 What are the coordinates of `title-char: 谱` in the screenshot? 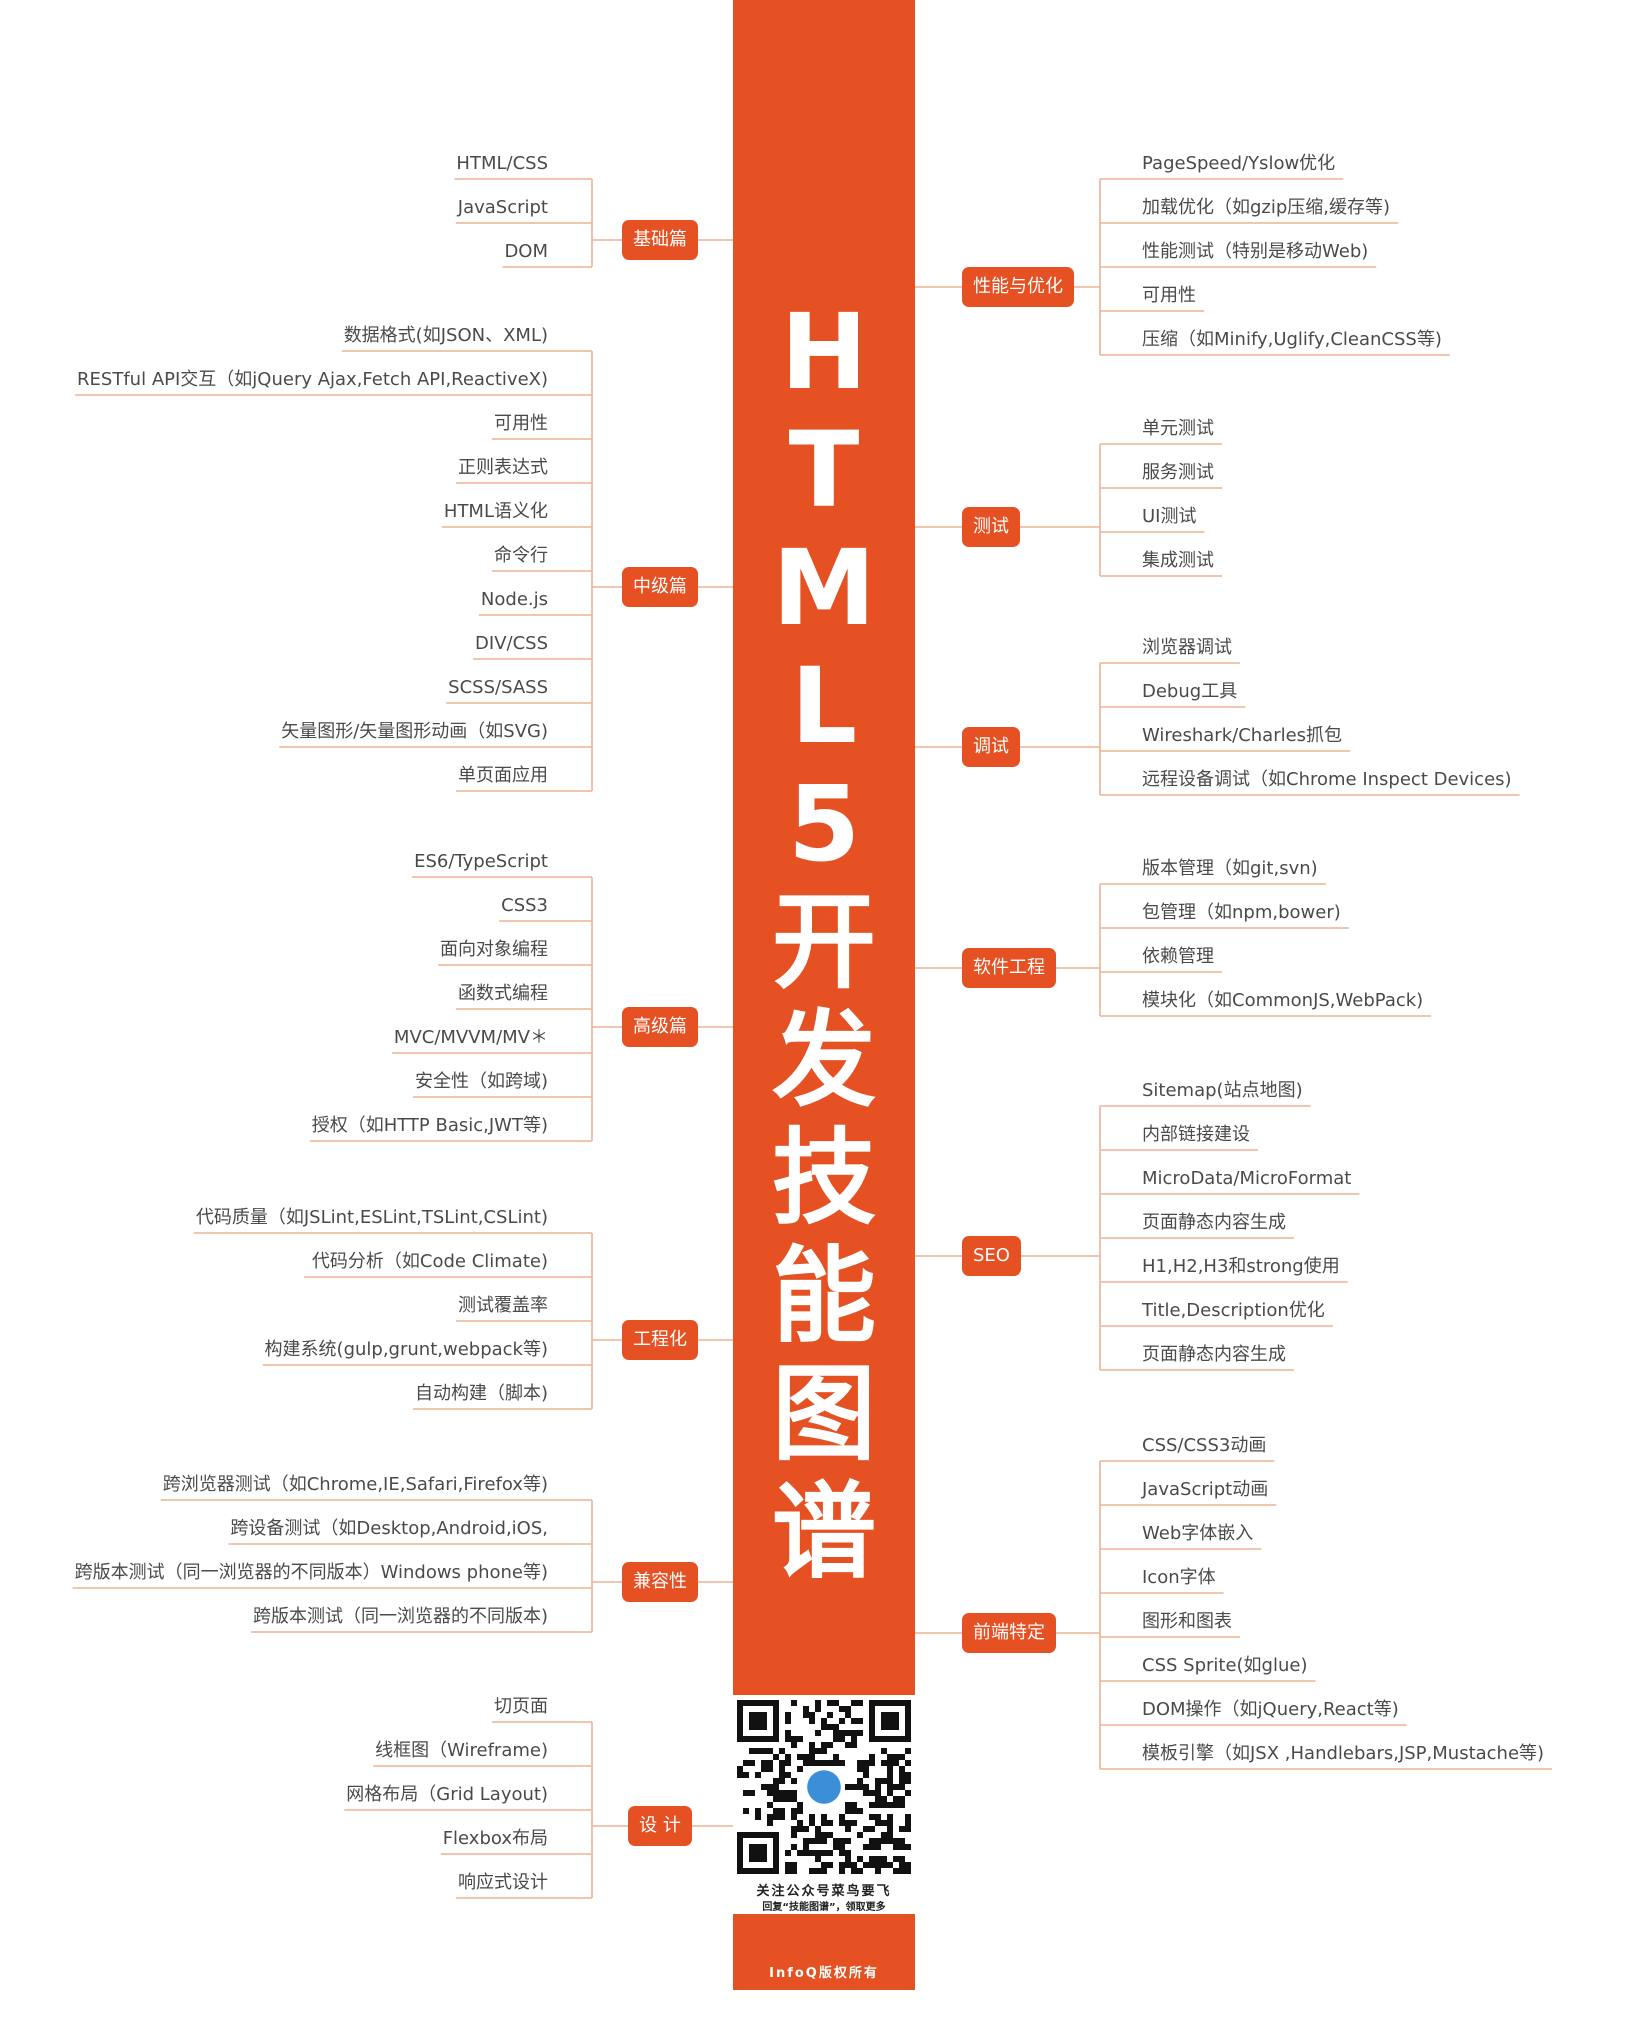 It's located at (823, 1532).